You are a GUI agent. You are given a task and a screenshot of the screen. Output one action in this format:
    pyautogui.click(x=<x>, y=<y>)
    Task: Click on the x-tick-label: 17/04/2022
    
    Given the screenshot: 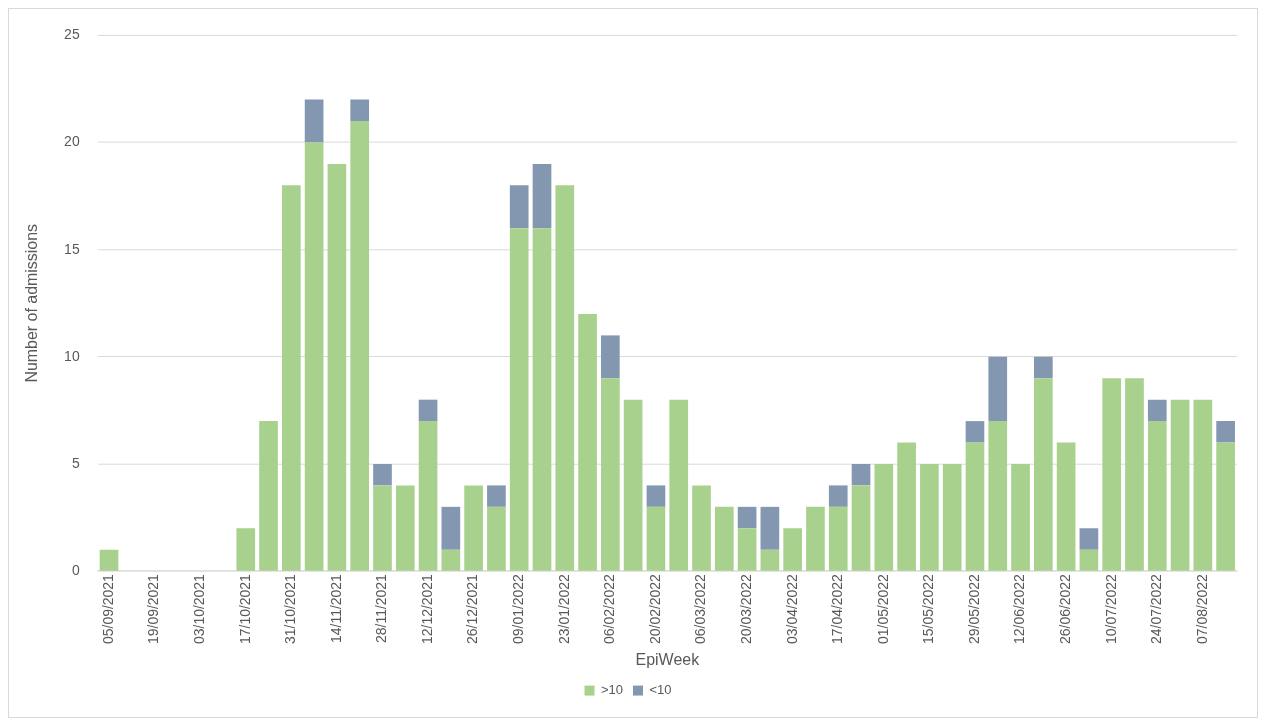 What is the action you would take?
    pyautogui.click(x=837, y=608)
    